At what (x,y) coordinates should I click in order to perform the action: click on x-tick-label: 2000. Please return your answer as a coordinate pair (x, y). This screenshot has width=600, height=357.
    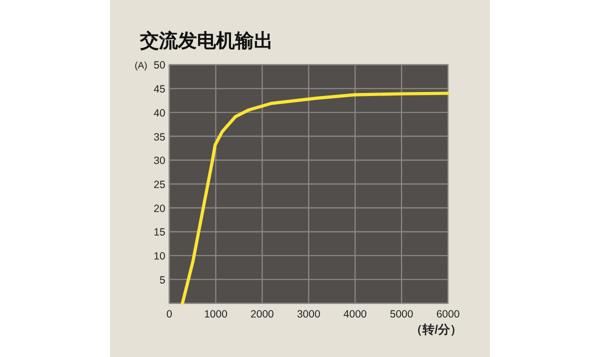
    Looking at the image, I should click on (262, 314).